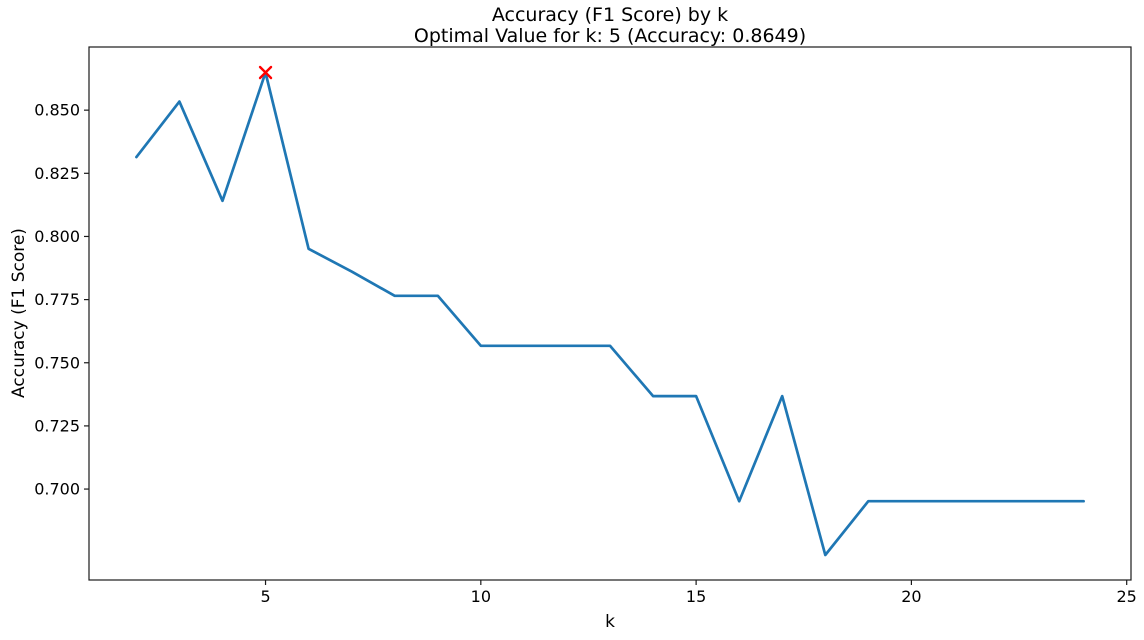 The width and height of the screenshot is (1144, 640). What do you see at coordinates (57, 362) in the screenshot?
I see `y-tick-label: 0.750` at bounding box center [57, 362].